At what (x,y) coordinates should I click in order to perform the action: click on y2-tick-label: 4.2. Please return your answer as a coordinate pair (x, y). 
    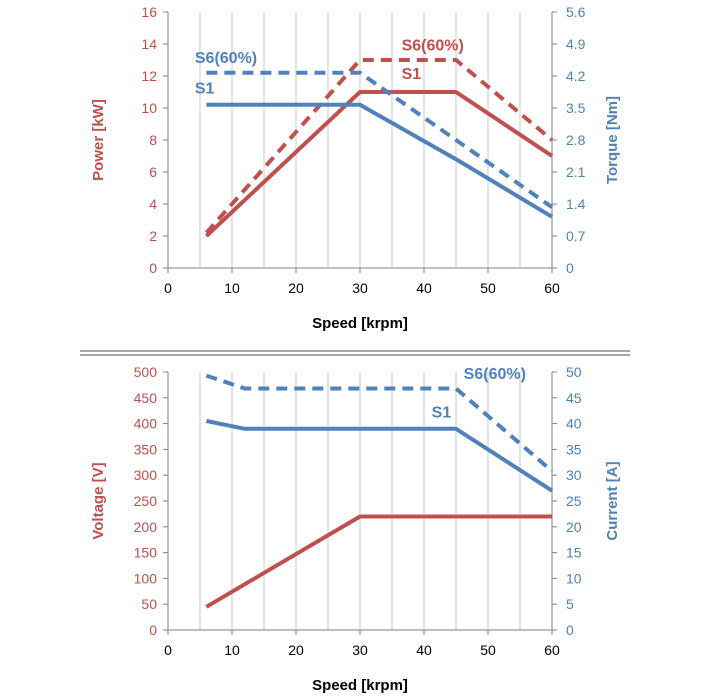
    Looking at the image, I should click on (576, 76).